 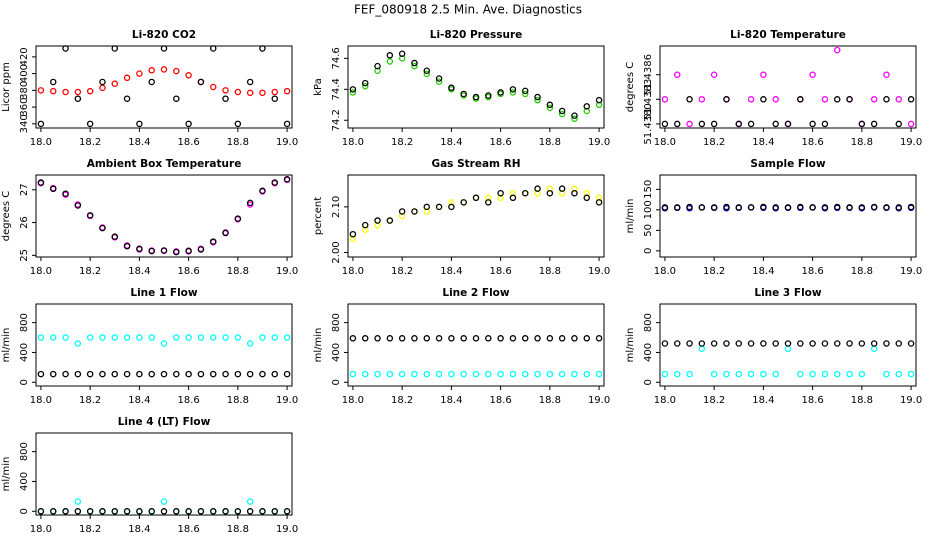 What do you see at coordinates (6, 87) in the screenshot?
I see `y-axis-label: Licor ppm` at bounding box center [6, 87].